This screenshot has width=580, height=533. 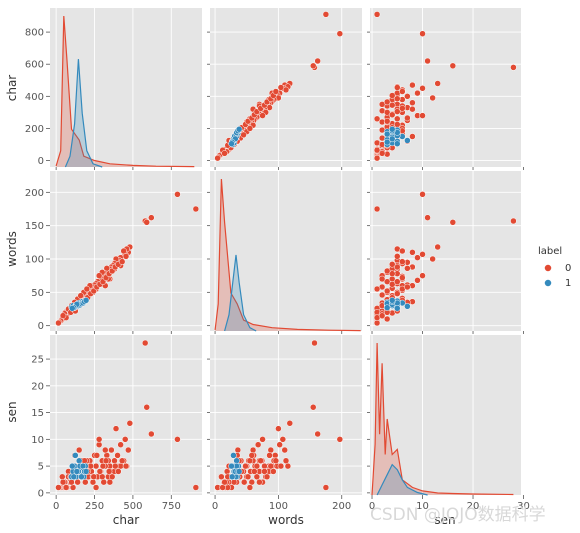 What do you see at coordinates (41, 161) in the screenshot?
I see `y-tick-label-char: 0` at bounding box center [41, 161].